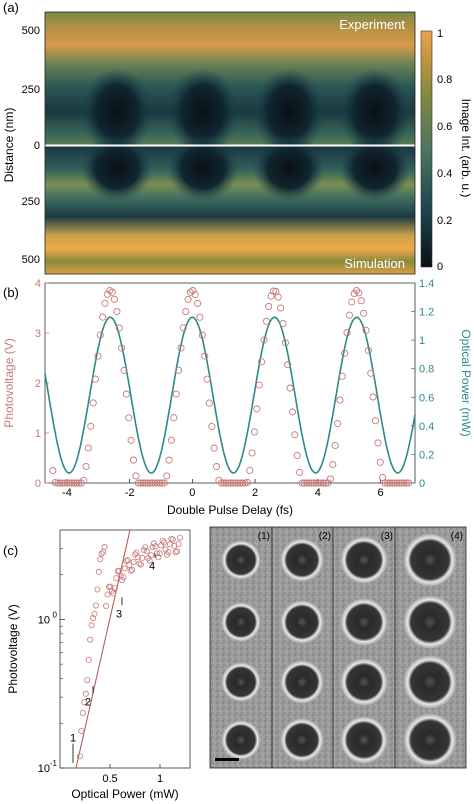  Describe the element at coordinates (124, 794) in the screenshot. I see `plot-c-xlabel: Optical Power (mW)` at that location.